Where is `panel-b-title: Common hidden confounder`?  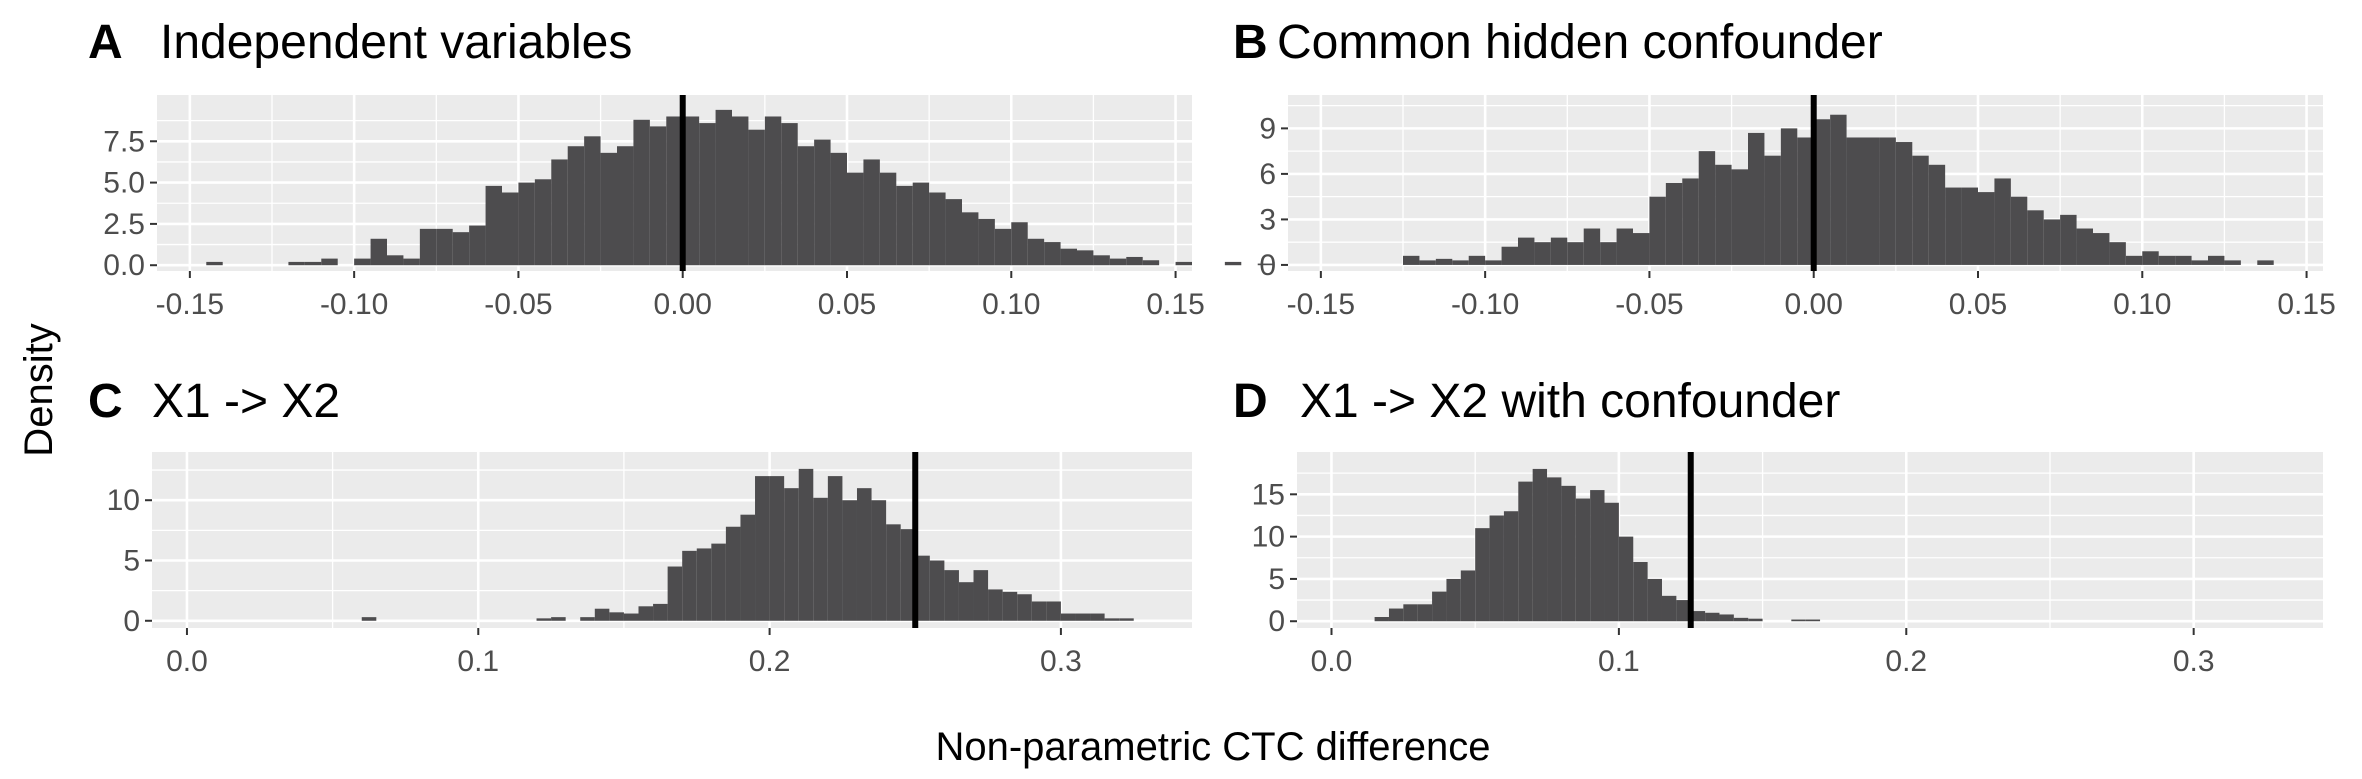 panel-b-title: Common hidden confounder is located at coordinates (1580, 42).